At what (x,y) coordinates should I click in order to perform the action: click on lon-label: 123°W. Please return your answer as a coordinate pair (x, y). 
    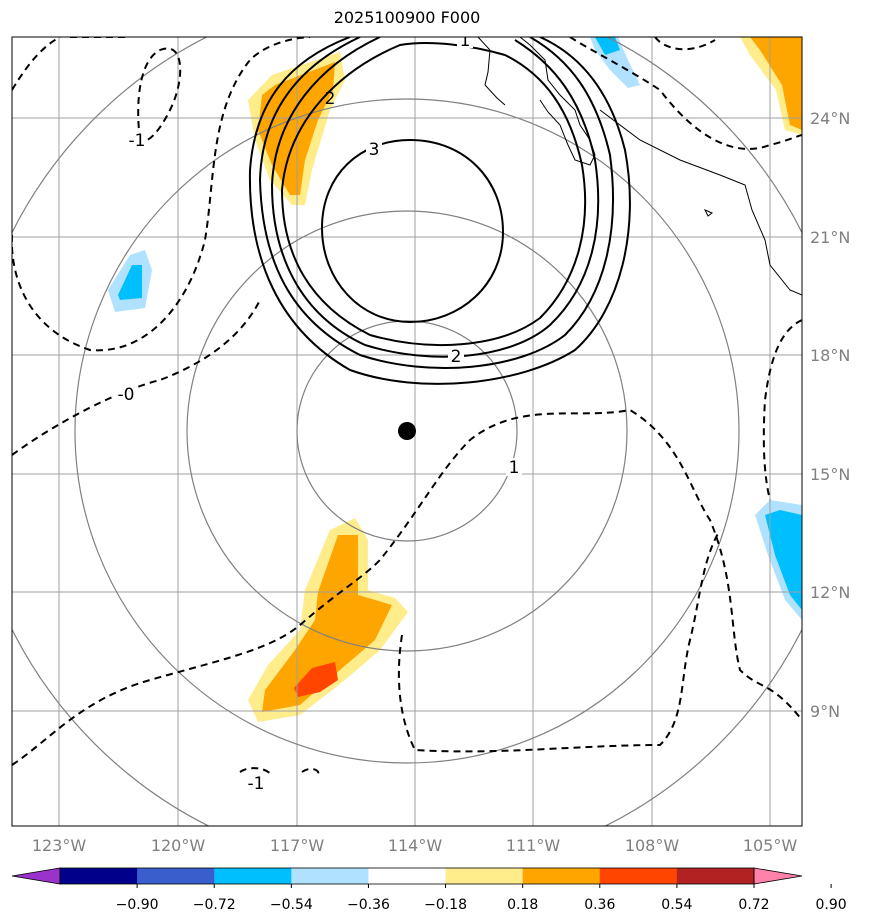
    Looking at the image, I should click on (59, 845).